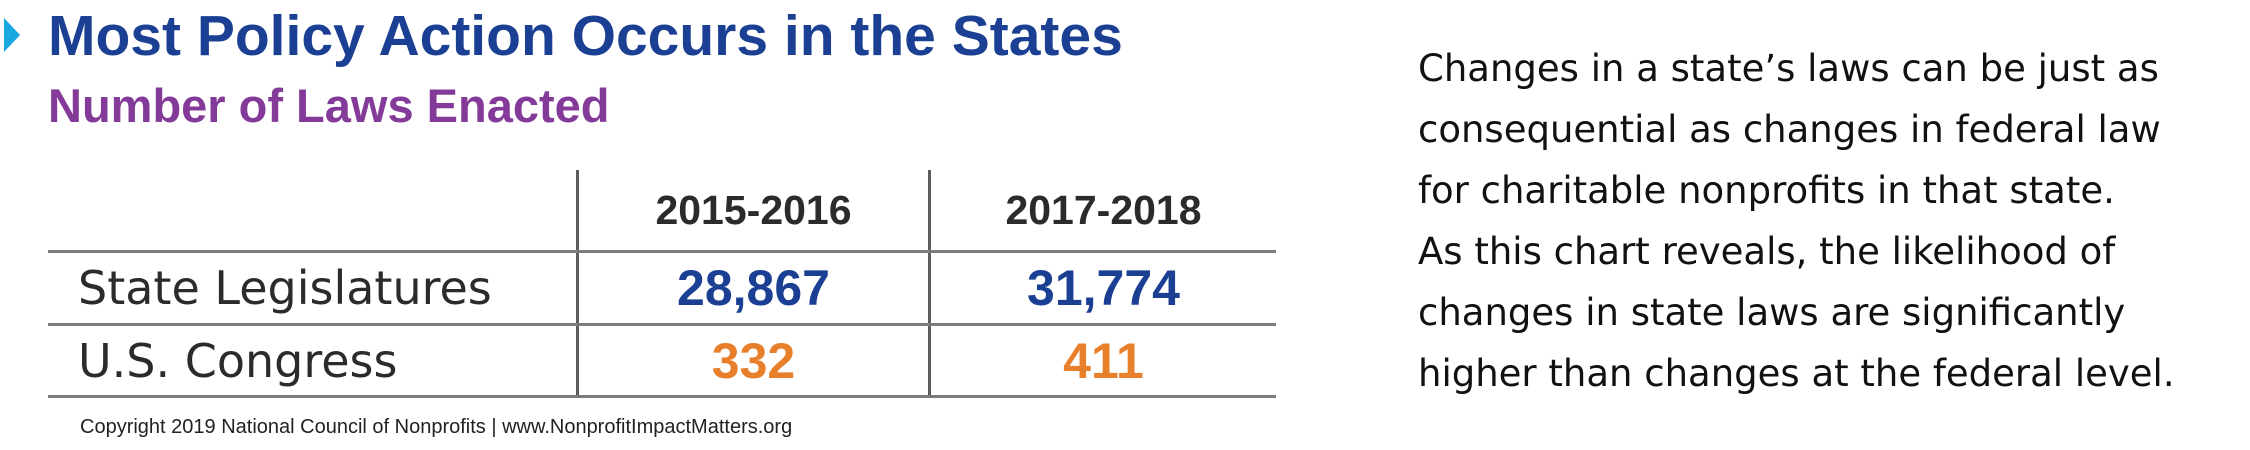 This screenshot has height=450, width=2250. Describe the element at coordinates (285, 288) in the screenshot. I see `row-label-state-legislatures: State Legislatures` at that location.